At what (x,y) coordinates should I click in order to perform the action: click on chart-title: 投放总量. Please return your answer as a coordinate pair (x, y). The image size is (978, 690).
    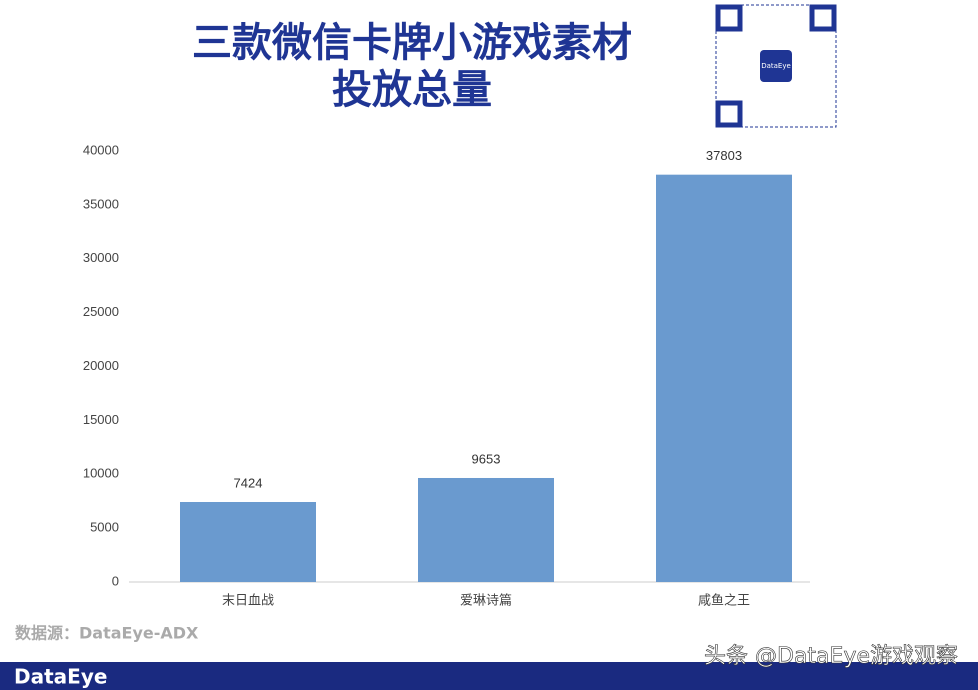
    Looking at the image, I should click on (412, 90).